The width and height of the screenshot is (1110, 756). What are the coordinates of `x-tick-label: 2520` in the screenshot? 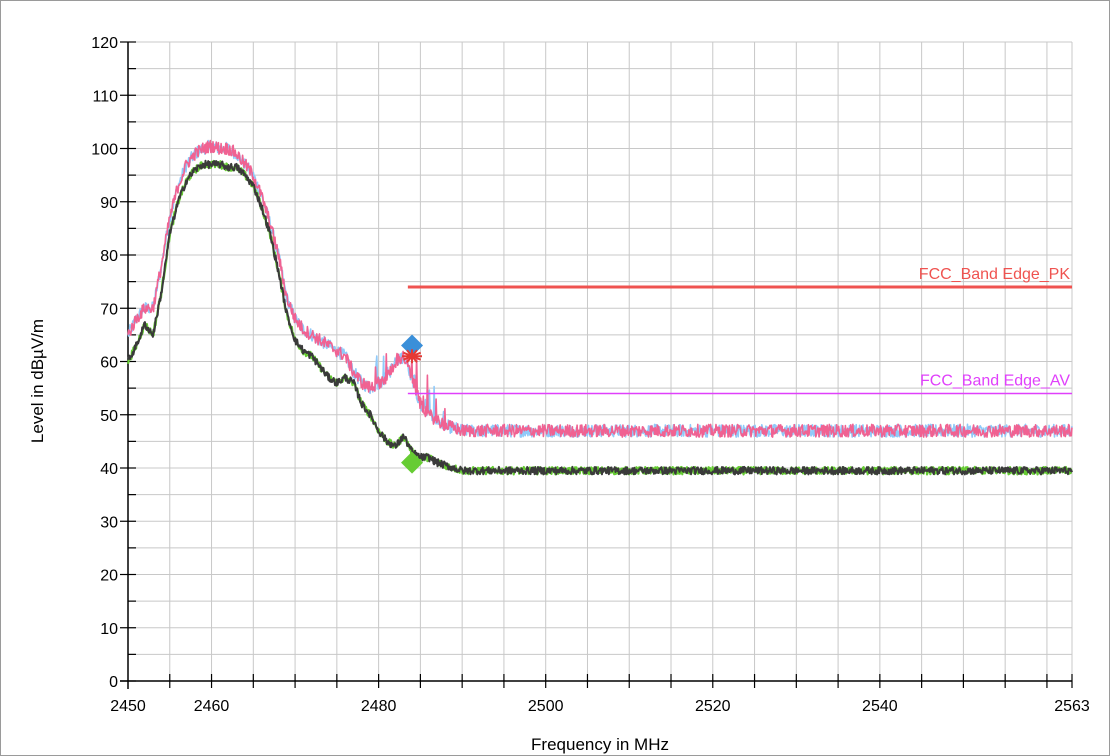 It's located at (713, 706).